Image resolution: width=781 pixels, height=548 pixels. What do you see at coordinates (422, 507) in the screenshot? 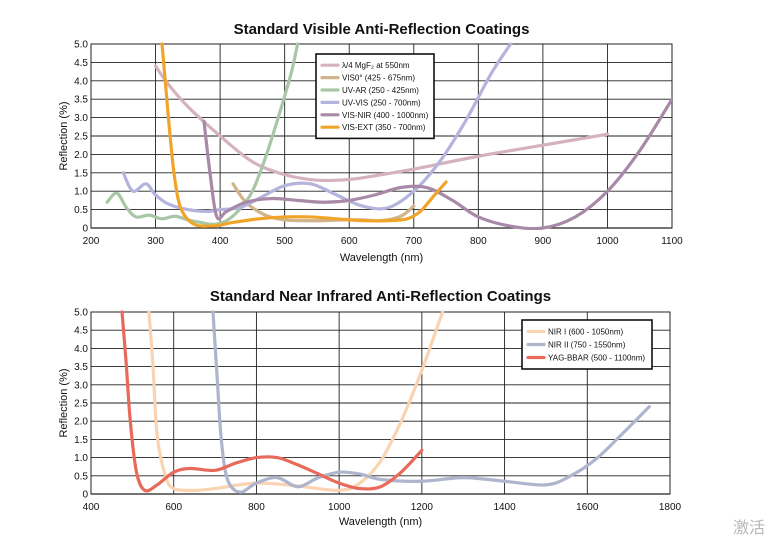
I see `x-tick-label: 1200` at bounding box center [422, 507].